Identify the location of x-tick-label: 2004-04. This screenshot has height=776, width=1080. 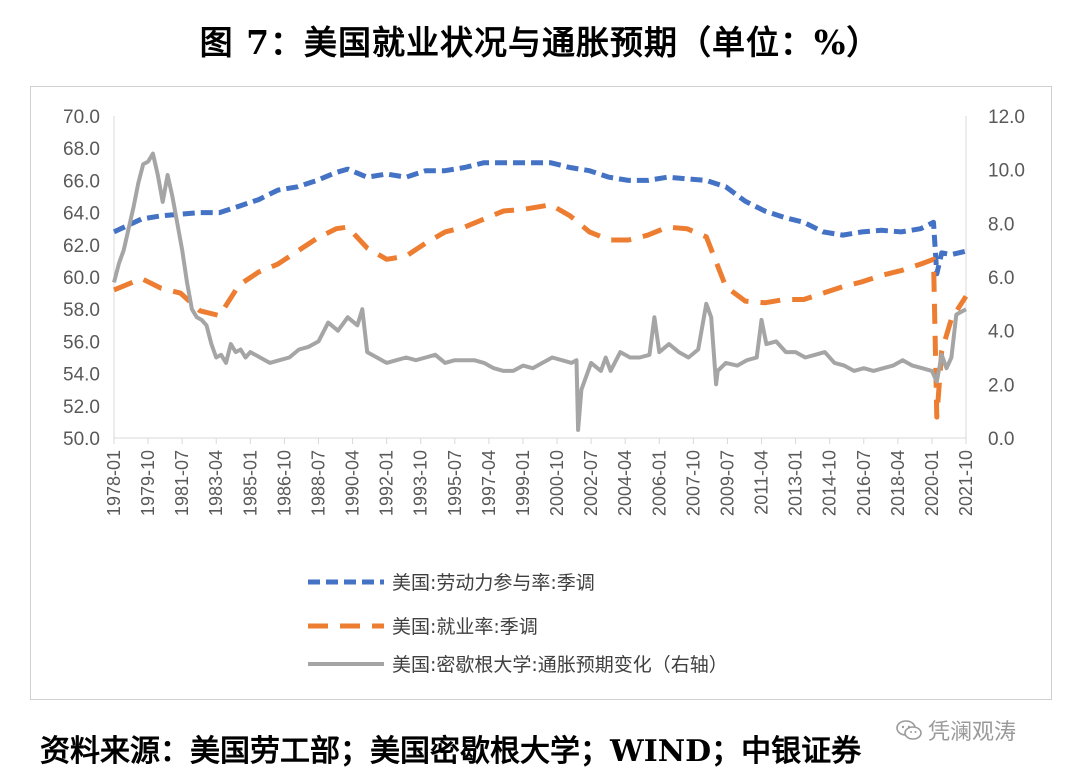
(625, 483).